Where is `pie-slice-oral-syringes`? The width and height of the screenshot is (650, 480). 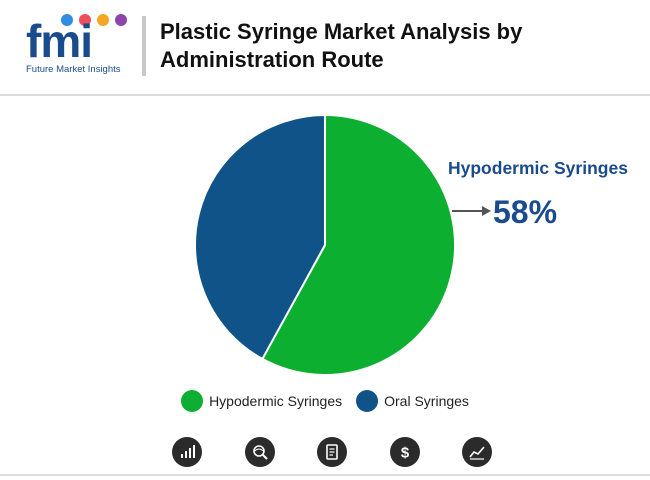 pie-slice-oral-syringes is located at coordinates (260, 237).